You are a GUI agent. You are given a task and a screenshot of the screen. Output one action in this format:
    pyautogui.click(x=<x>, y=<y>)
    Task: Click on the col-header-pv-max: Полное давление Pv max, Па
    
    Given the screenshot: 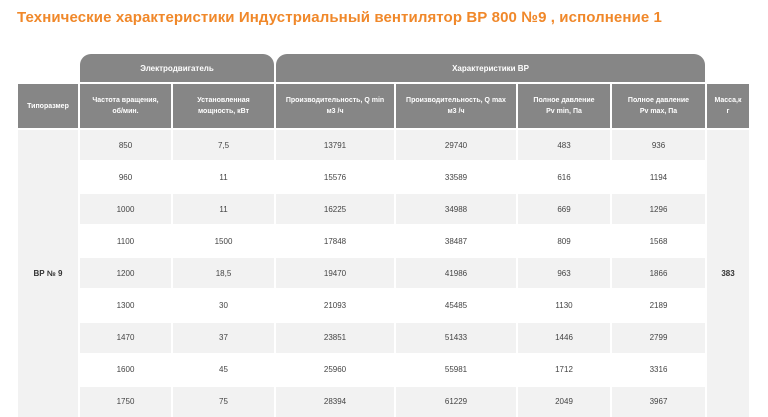 What is the action you would take?
    pyautogui.click(x=658, y=105)
    